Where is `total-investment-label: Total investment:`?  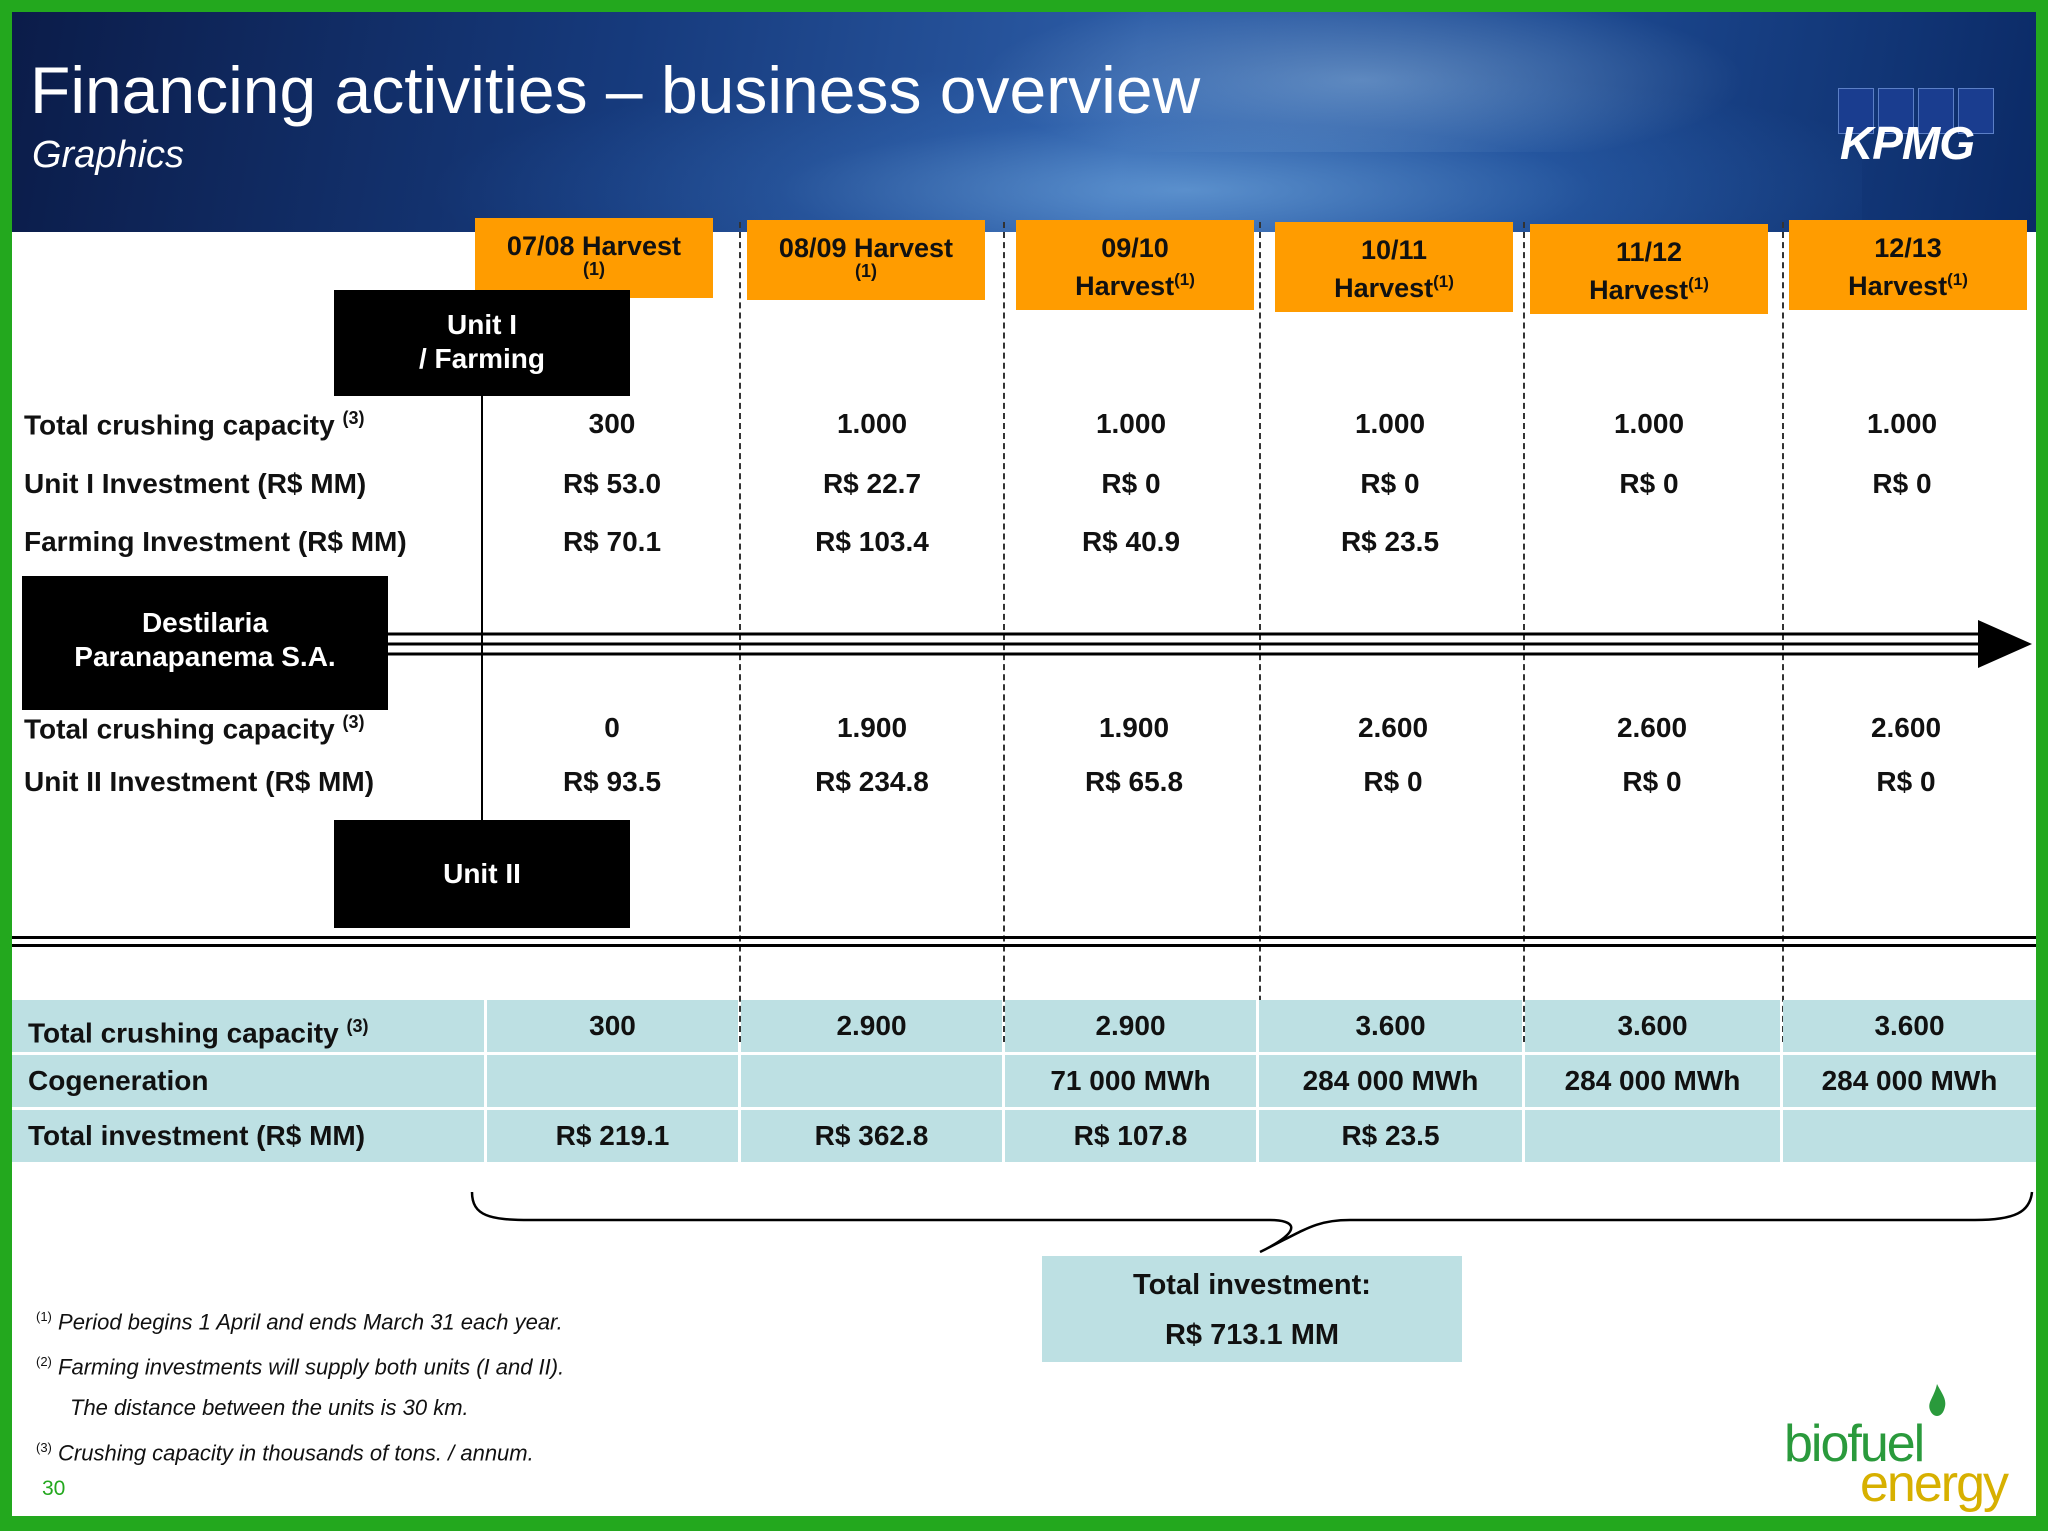
total-investment-label: Total investment: is located at coordinates (1252, 1285).